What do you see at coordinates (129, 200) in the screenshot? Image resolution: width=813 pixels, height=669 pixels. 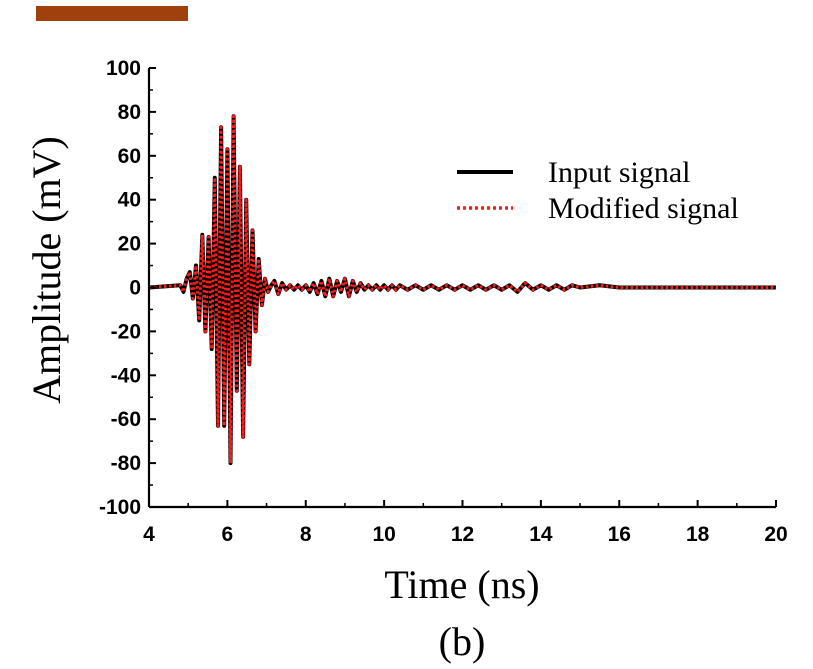 I see `y-tick-label: 40` at bounding box center [129, 200].